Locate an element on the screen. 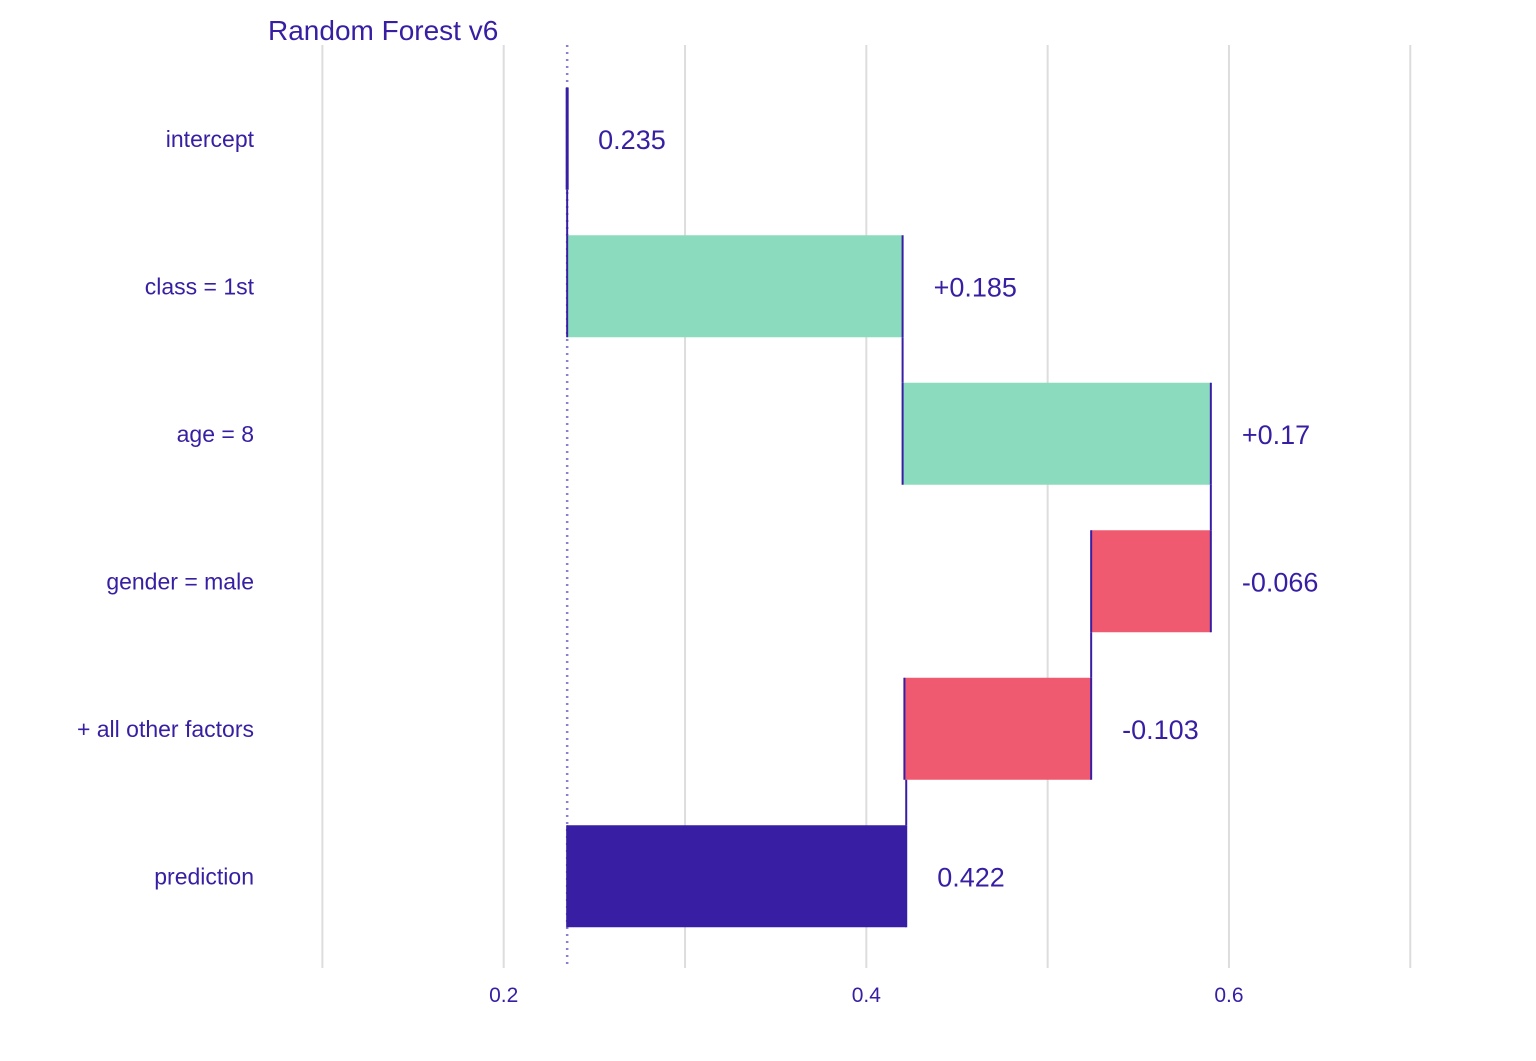 This screenshot has height=1061, width=1536. value-label: +0.185 is located at coordinates (975, 287).